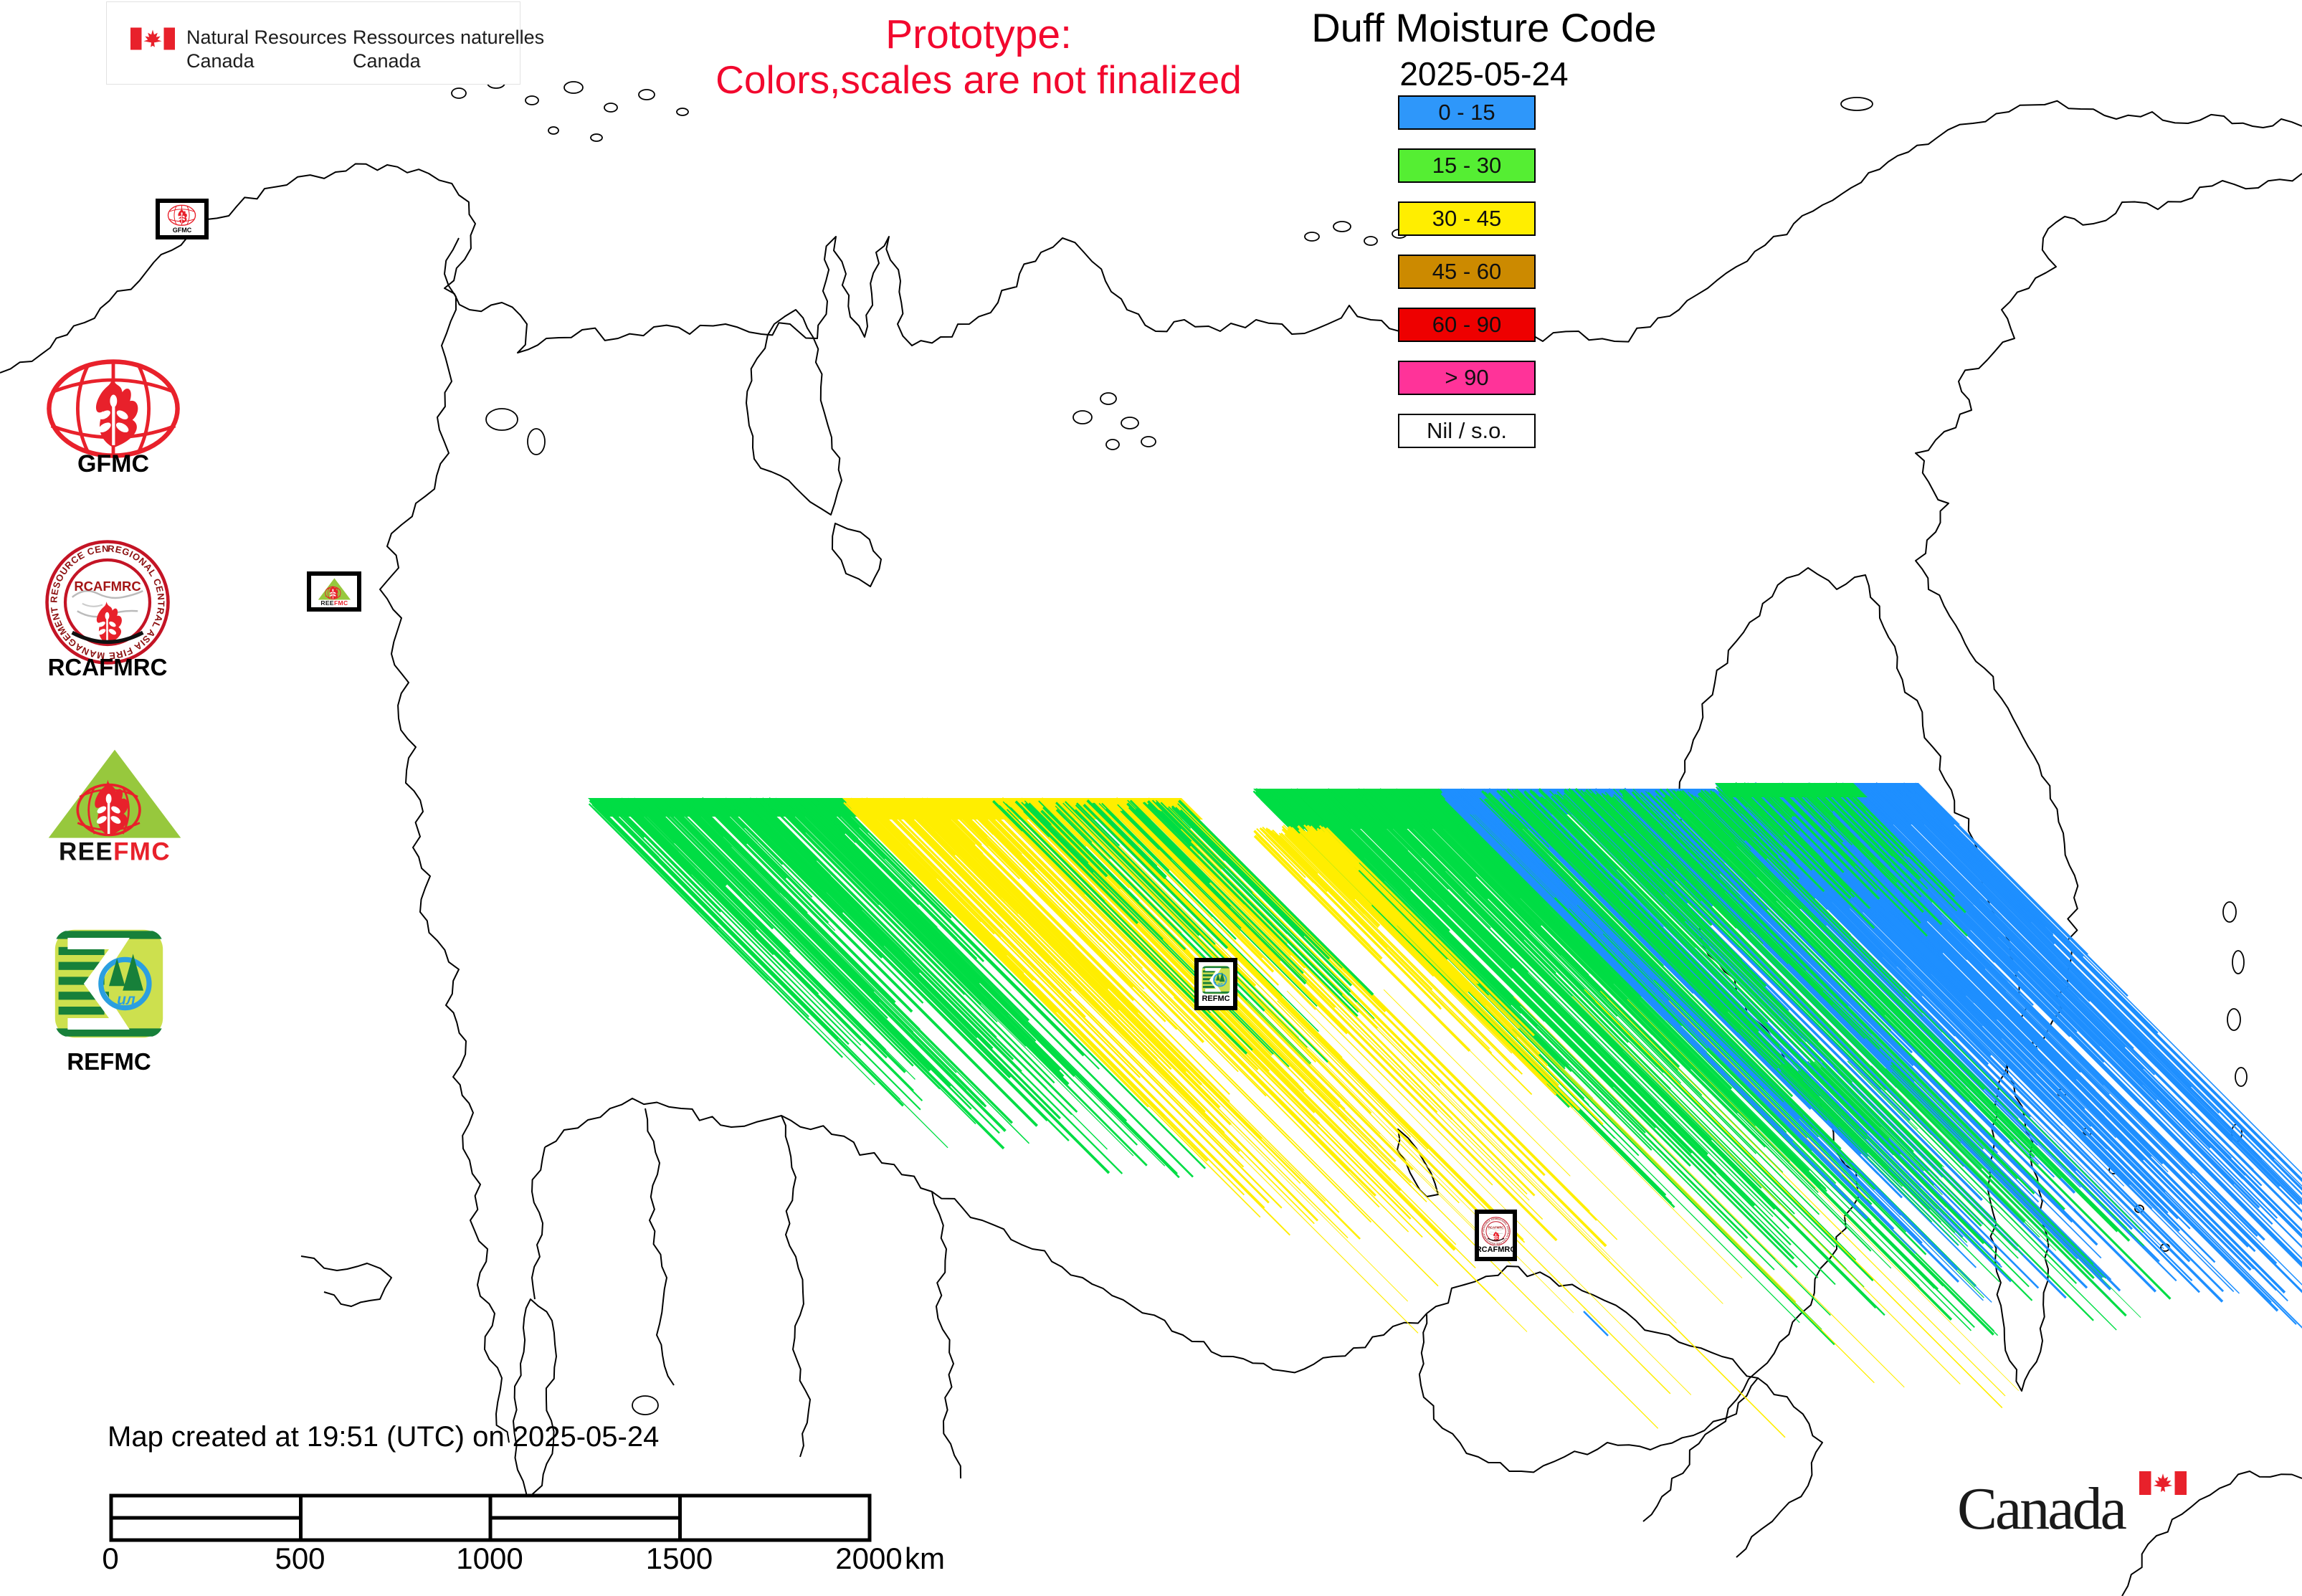 This screenshot has width=2302, height=1596. I want to click on prototype-line2: Colors,scales are not finalized, so click(979, 79).